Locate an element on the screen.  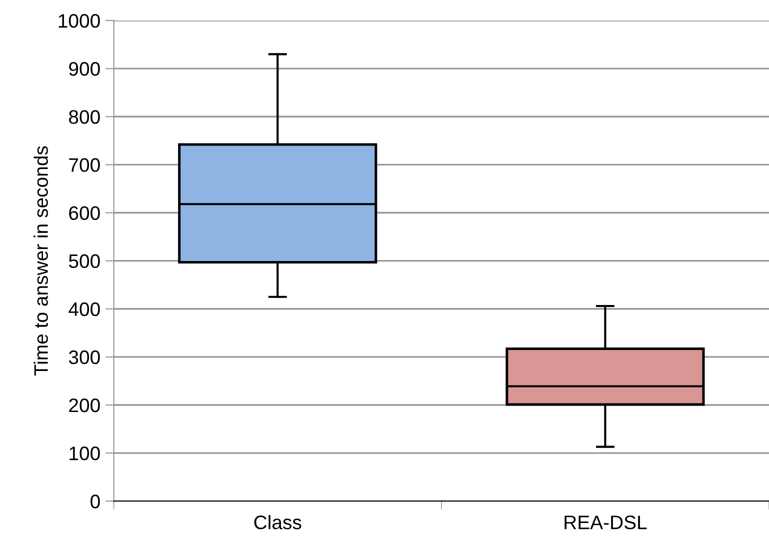
x-tick-label: Class is located at coordinates (278, 522).